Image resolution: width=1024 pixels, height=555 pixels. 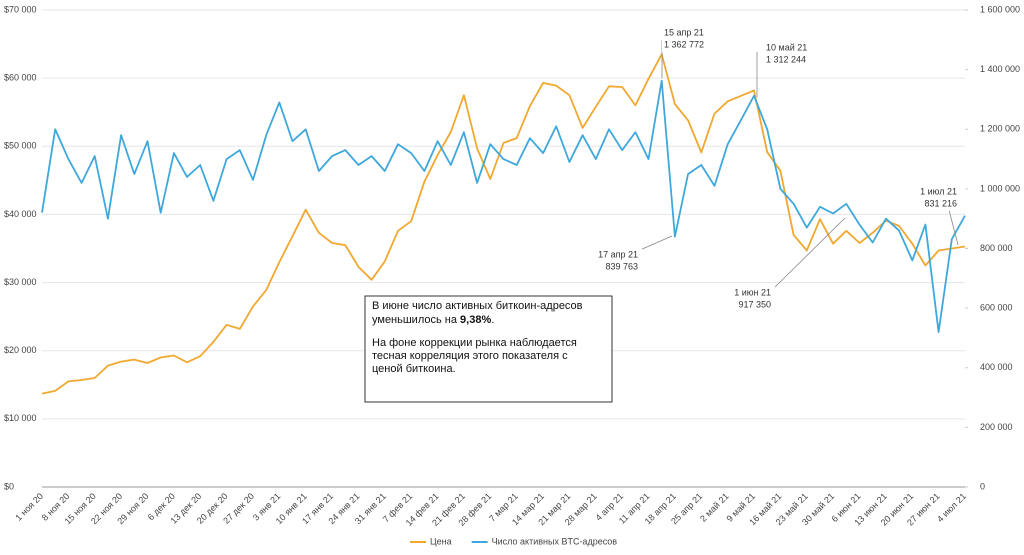 I want to click on note-text: тесная корреляция этого показателя с, so click(x=470, y=356).